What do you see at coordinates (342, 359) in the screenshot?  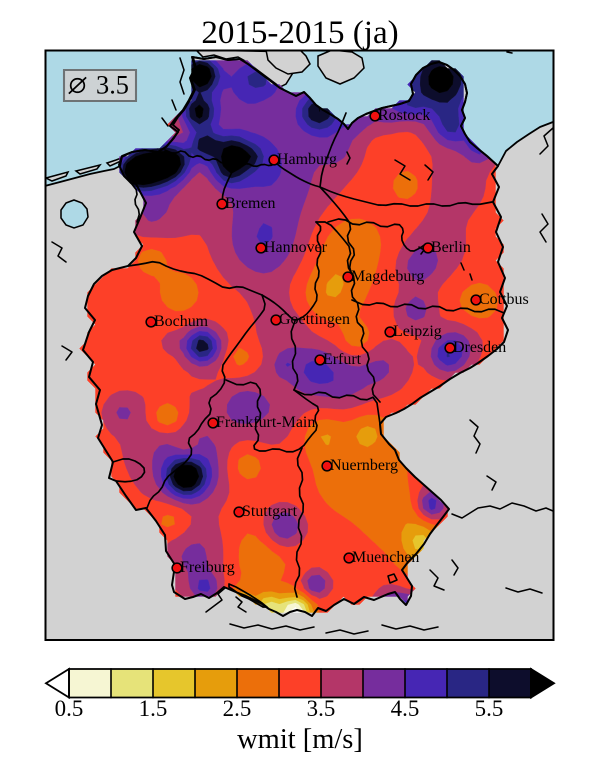 I see `svg-text: Erfurt` at bounding box center [342, 359].